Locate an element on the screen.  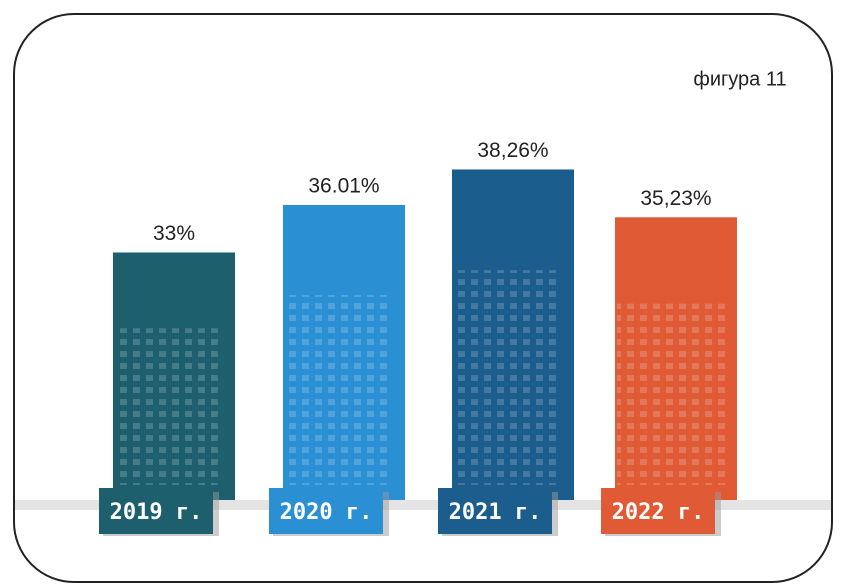
value-label: 35,23% is located at coordinates (675, 198).